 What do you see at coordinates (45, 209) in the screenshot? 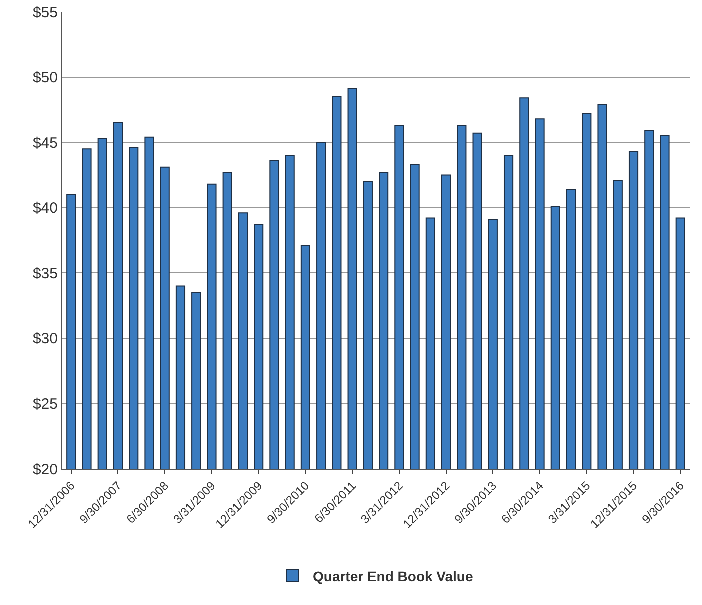
I see `y-tick-label: $40` at bounding box center [45, 209].